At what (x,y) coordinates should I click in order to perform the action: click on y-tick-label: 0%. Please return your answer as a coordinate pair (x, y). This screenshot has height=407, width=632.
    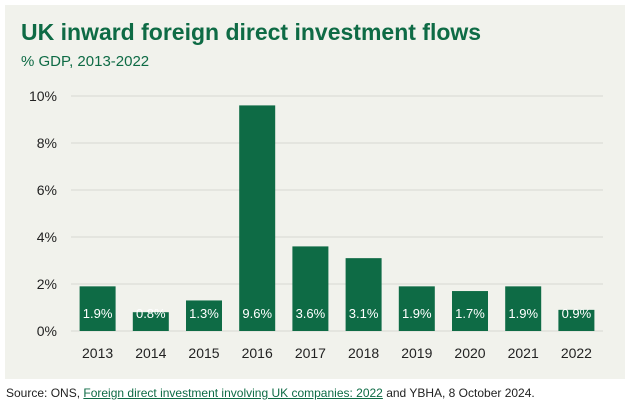
    Looking at the image, I should click on (47, 331).